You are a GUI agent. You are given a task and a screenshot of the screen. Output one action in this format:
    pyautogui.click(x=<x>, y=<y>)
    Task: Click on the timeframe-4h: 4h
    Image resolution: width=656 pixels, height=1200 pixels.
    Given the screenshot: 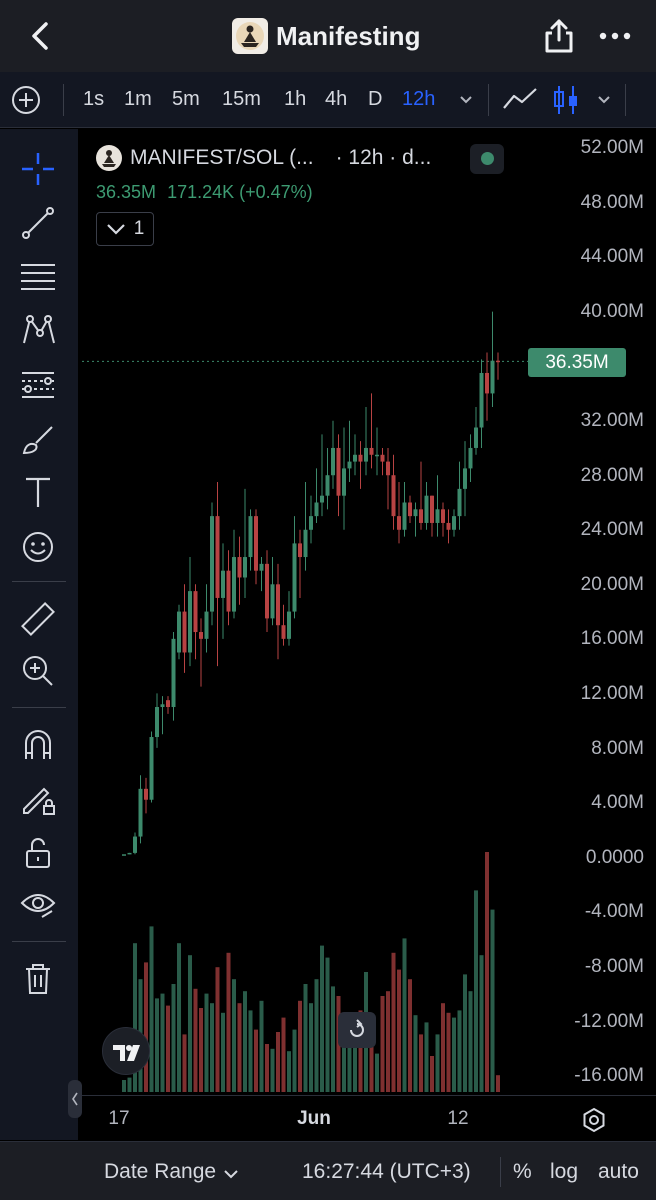 What is the action you would take?
    pyautogui.click(x=336, y=99)
    